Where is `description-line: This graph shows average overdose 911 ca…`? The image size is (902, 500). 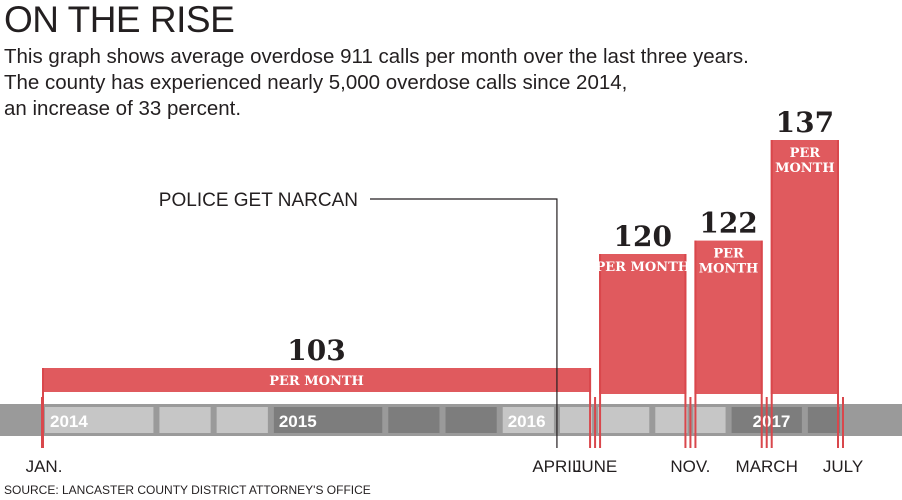 description-line: This graph shows average overdose 911 ca… is located at coordinates (376, 56).